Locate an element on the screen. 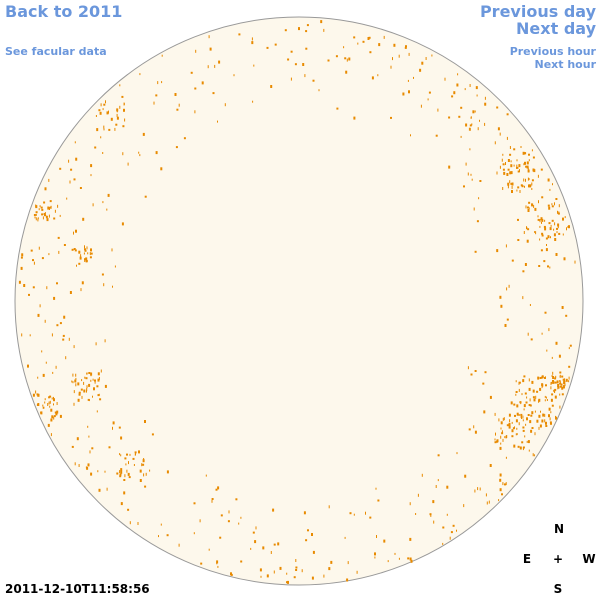 The image size is (600, 600). previous-hour-link: Previous hour is located at coordinates (552, 51).